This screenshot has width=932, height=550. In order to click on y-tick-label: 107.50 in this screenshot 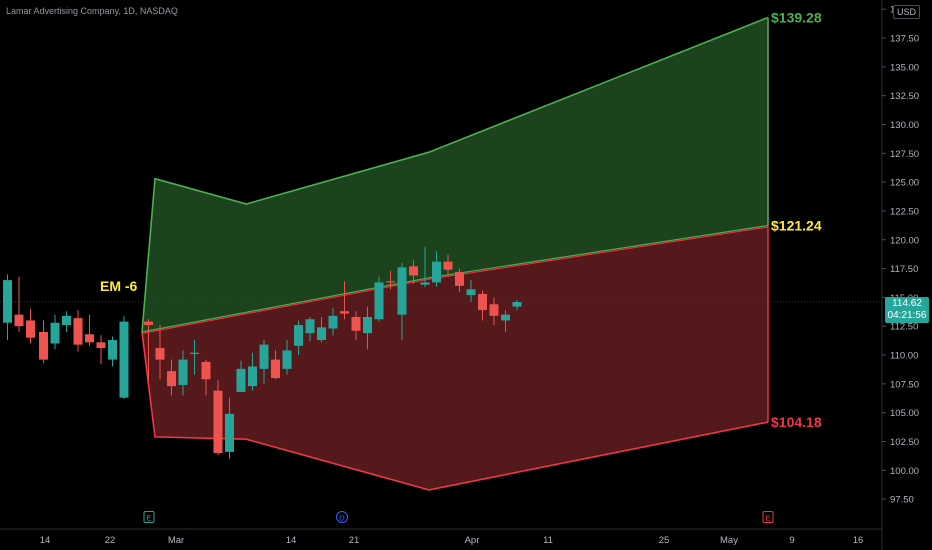, I will do `click(904, 384)`.